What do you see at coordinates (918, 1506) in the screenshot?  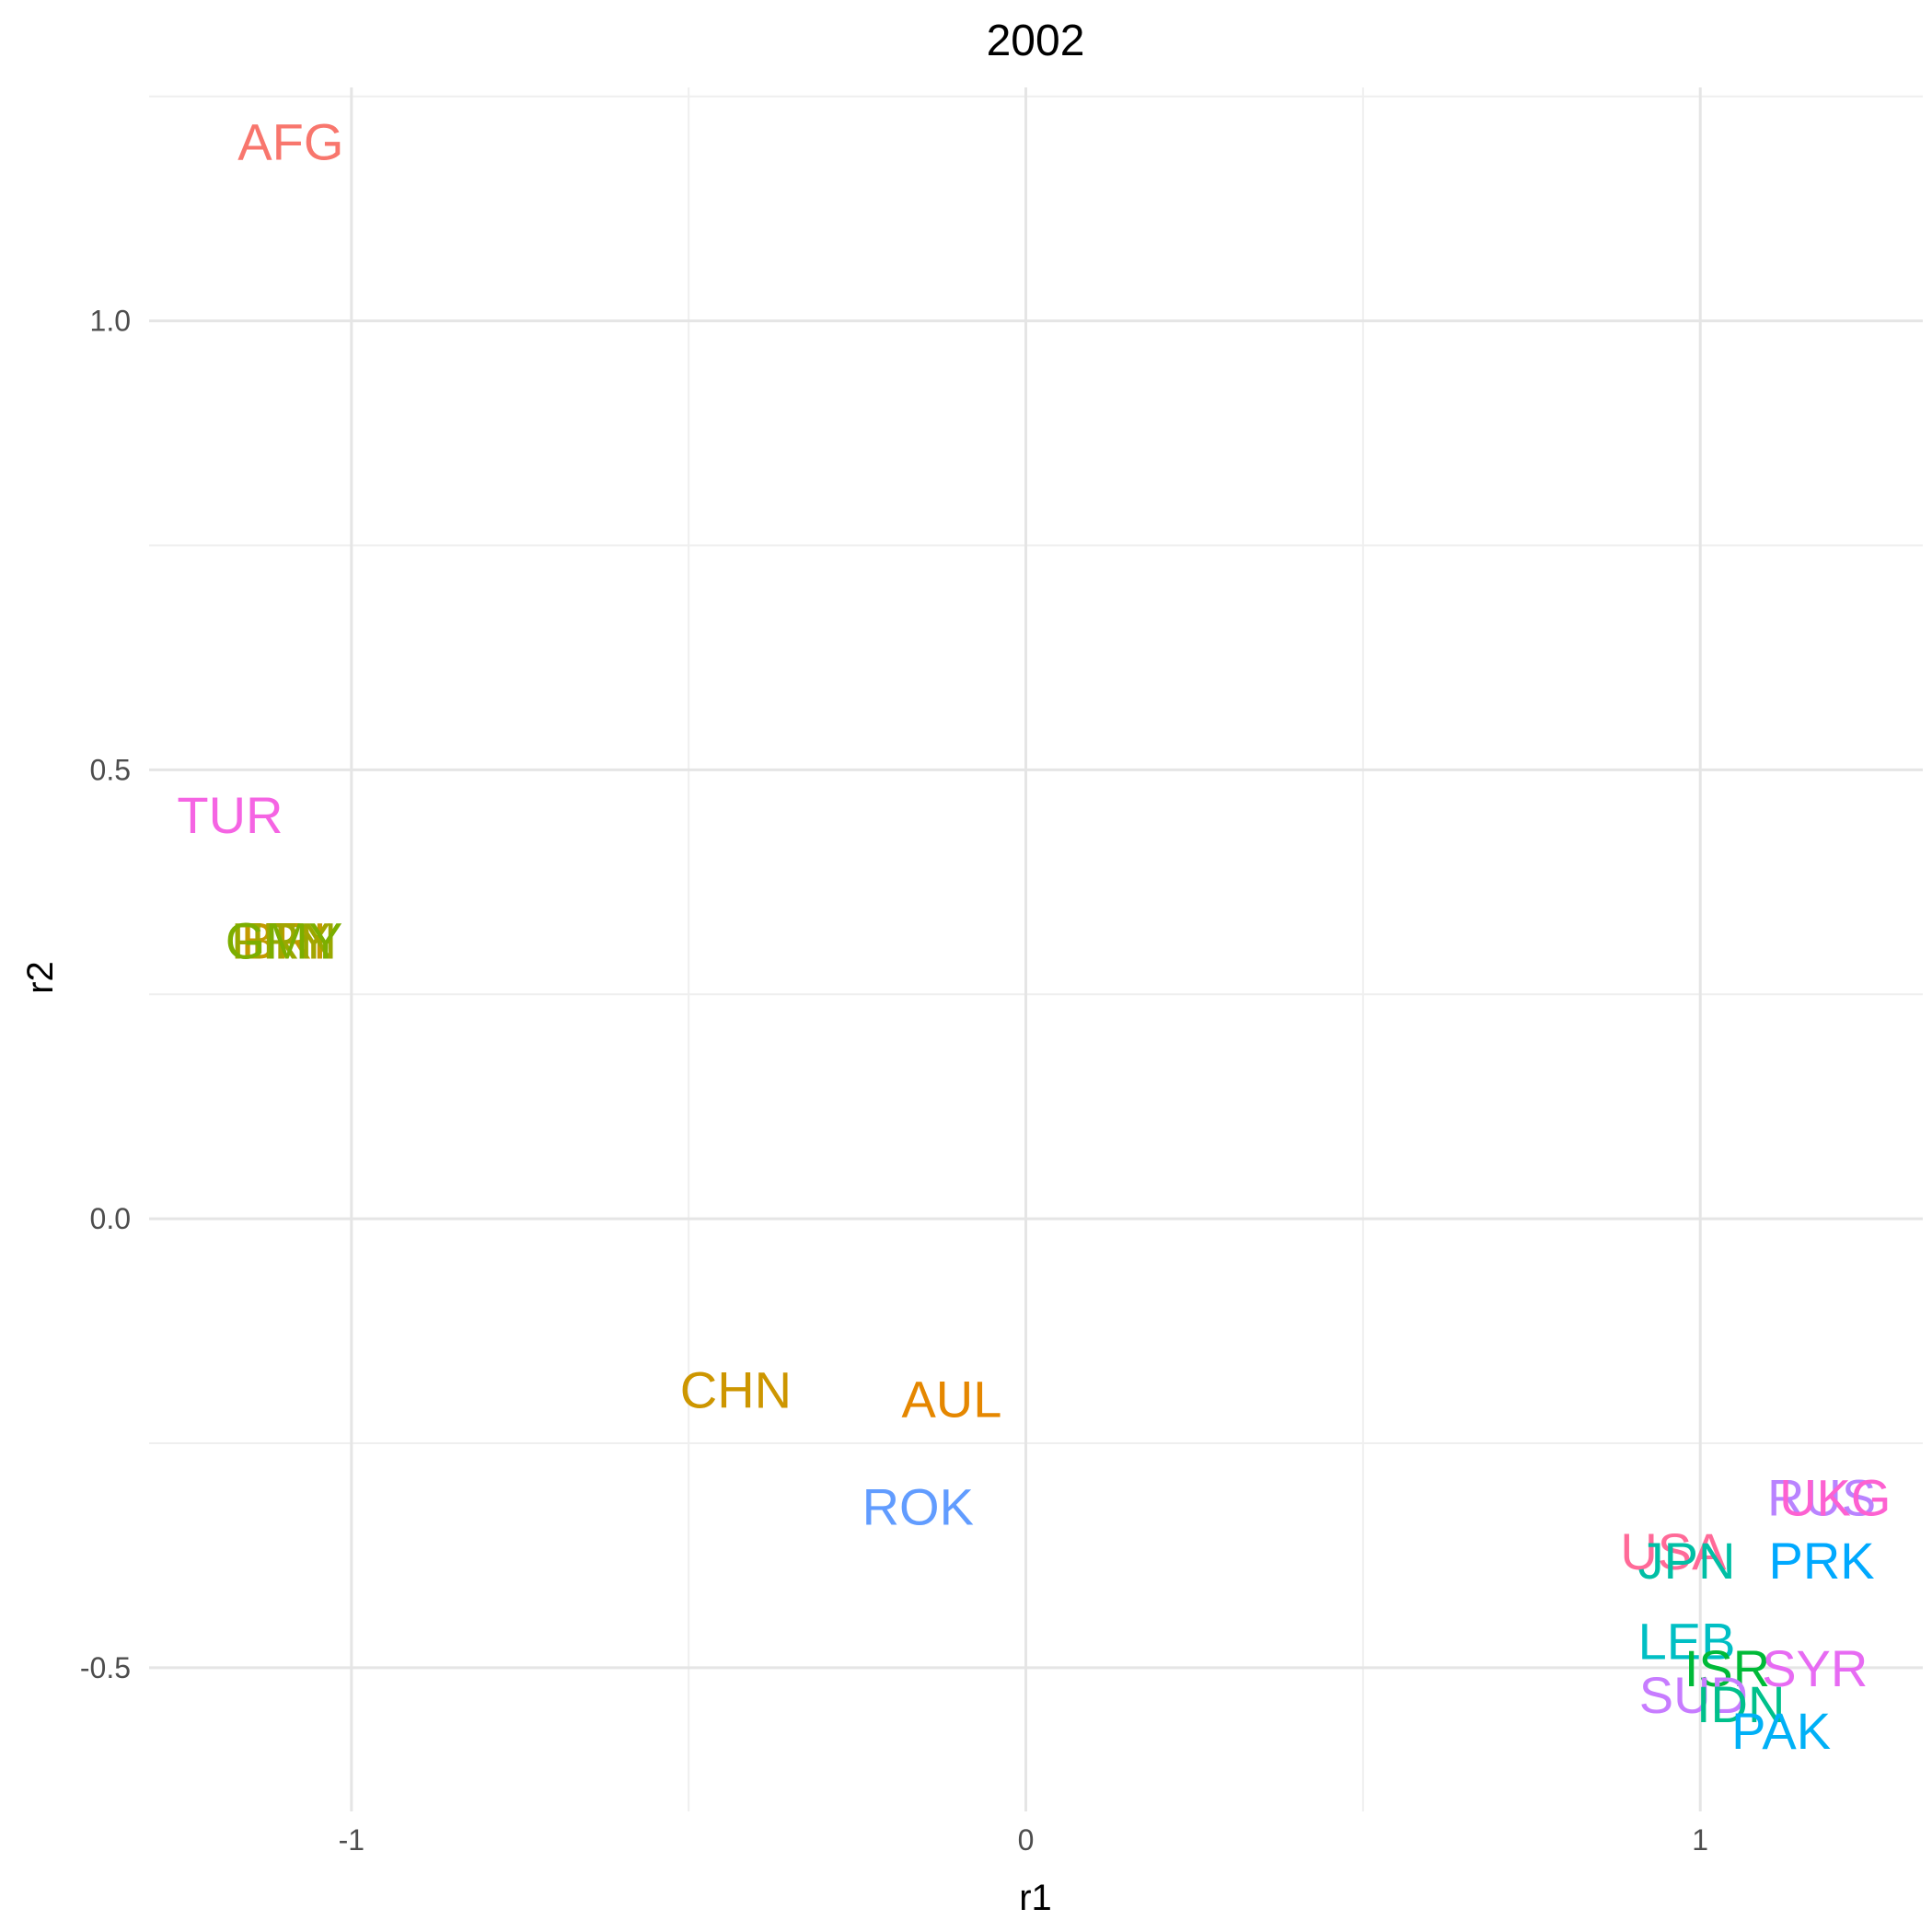 I see `point-label-rok: ROK` at bounding box center [918, 1506].